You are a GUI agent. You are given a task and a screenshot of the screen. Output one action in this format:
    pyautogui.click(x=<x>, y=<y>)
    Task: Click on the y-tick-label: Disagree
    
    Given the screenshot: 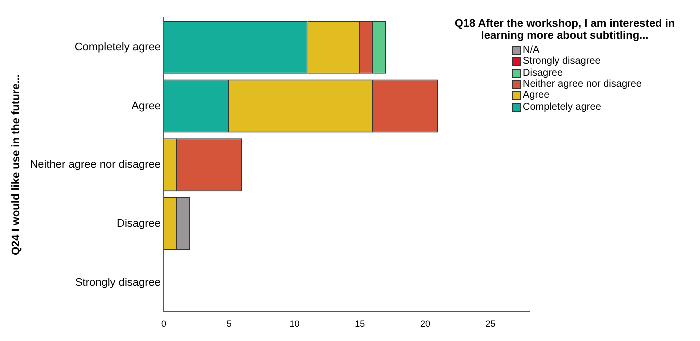 What is the action you would take?
    pyautogui.click(x=139, y=224)
    